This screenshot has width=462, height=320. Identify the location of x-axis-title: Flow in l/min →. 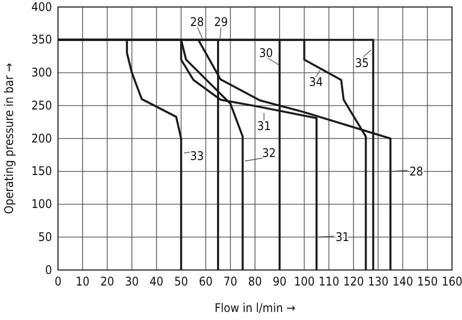
(255, 308).